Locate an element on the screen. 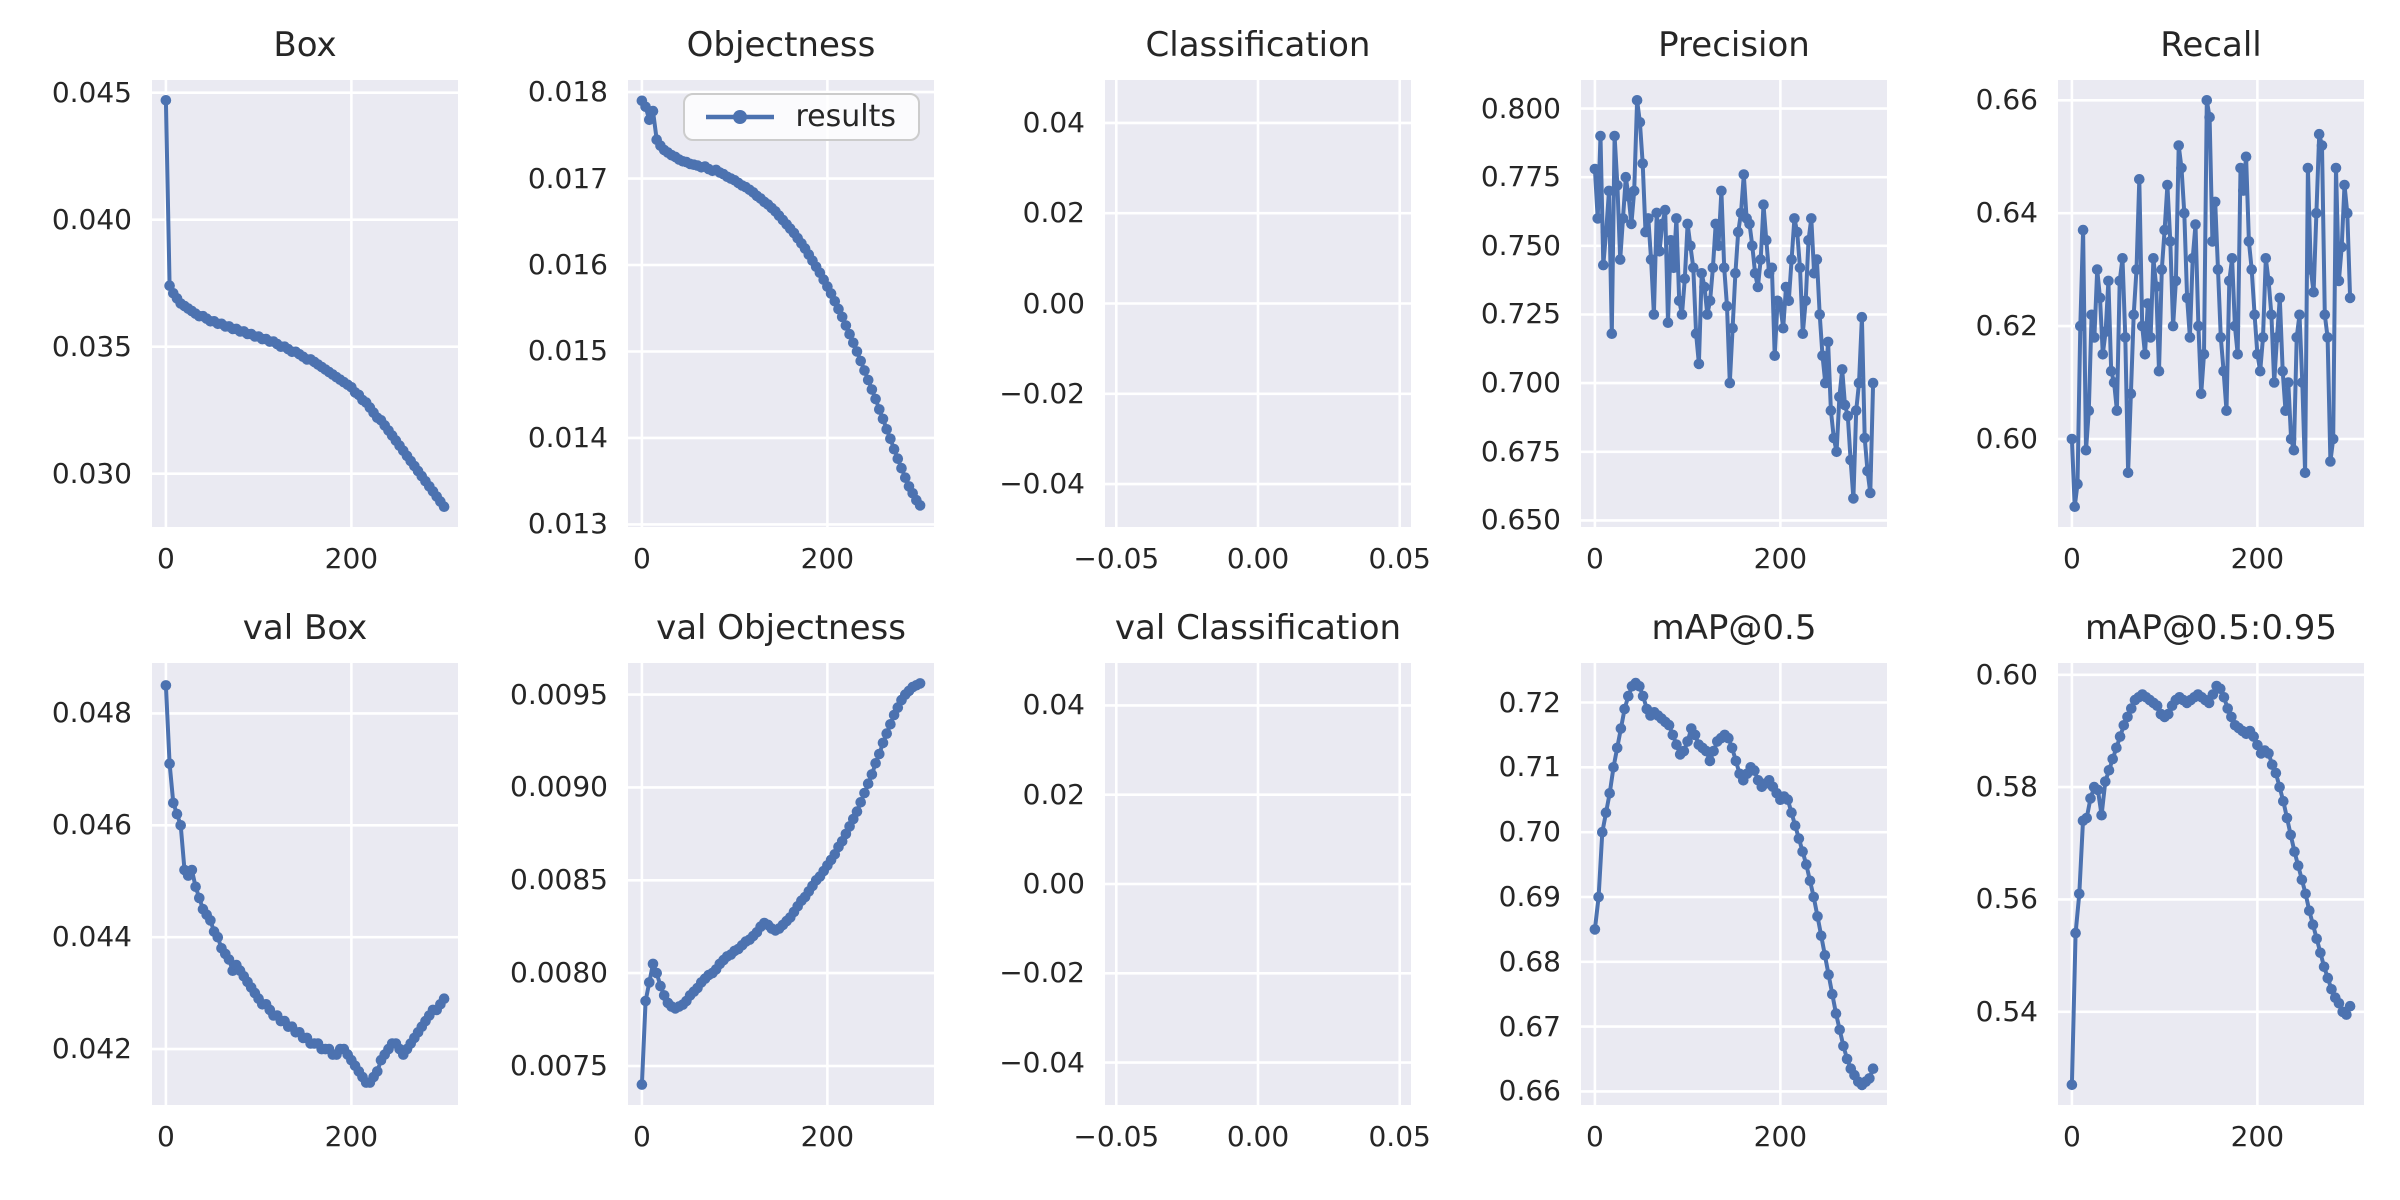  y-tick-label: 0.0090 is located at coordinates (559, 787).